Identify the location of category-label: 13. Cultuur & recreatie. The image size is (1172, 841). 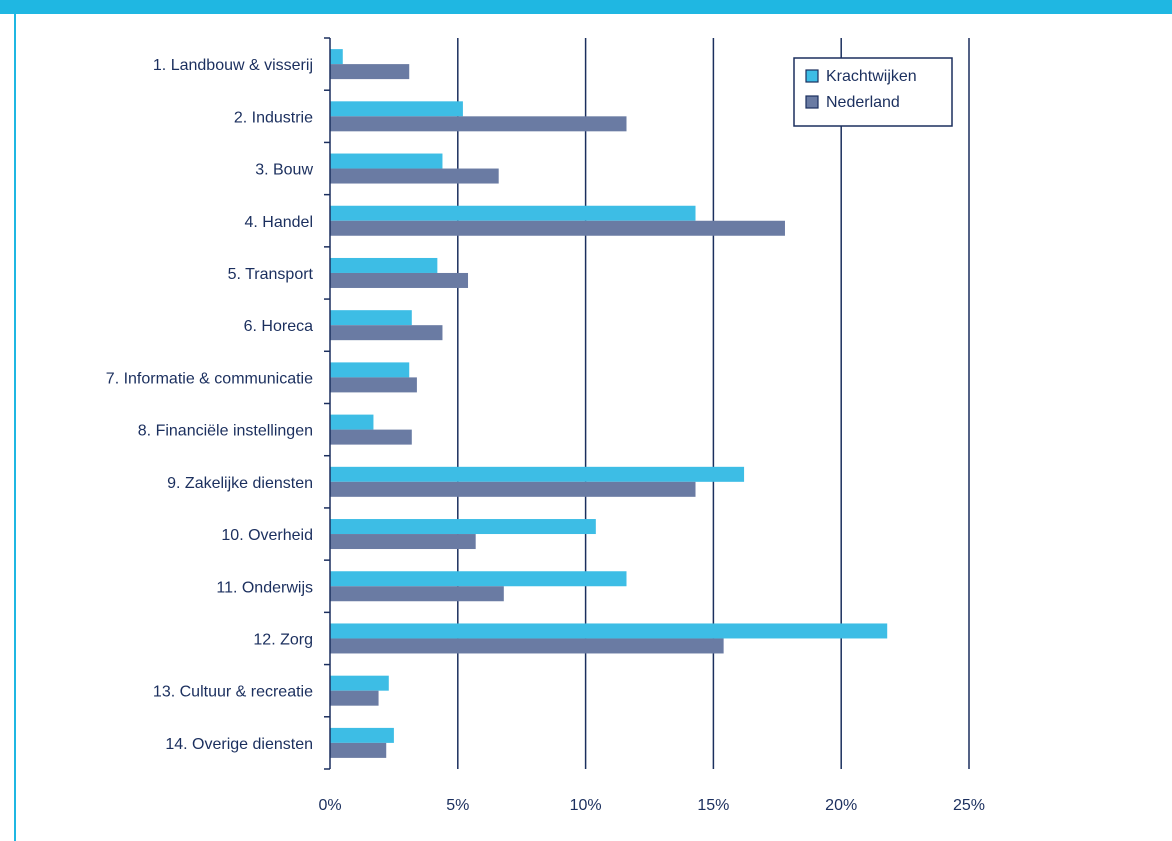
(233, 692).